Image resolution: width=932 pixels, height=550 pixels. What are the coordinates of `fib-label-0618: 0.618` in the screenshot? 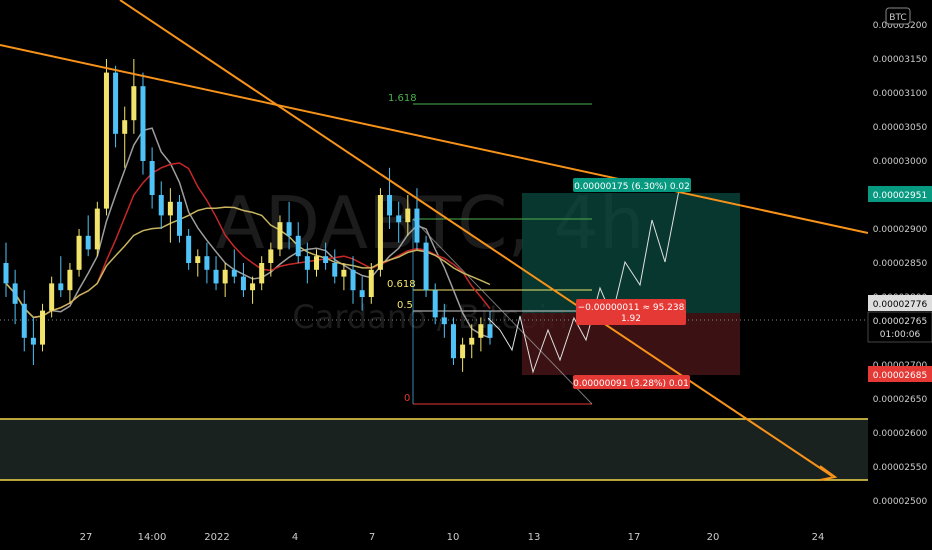 It's located at (401, 284).